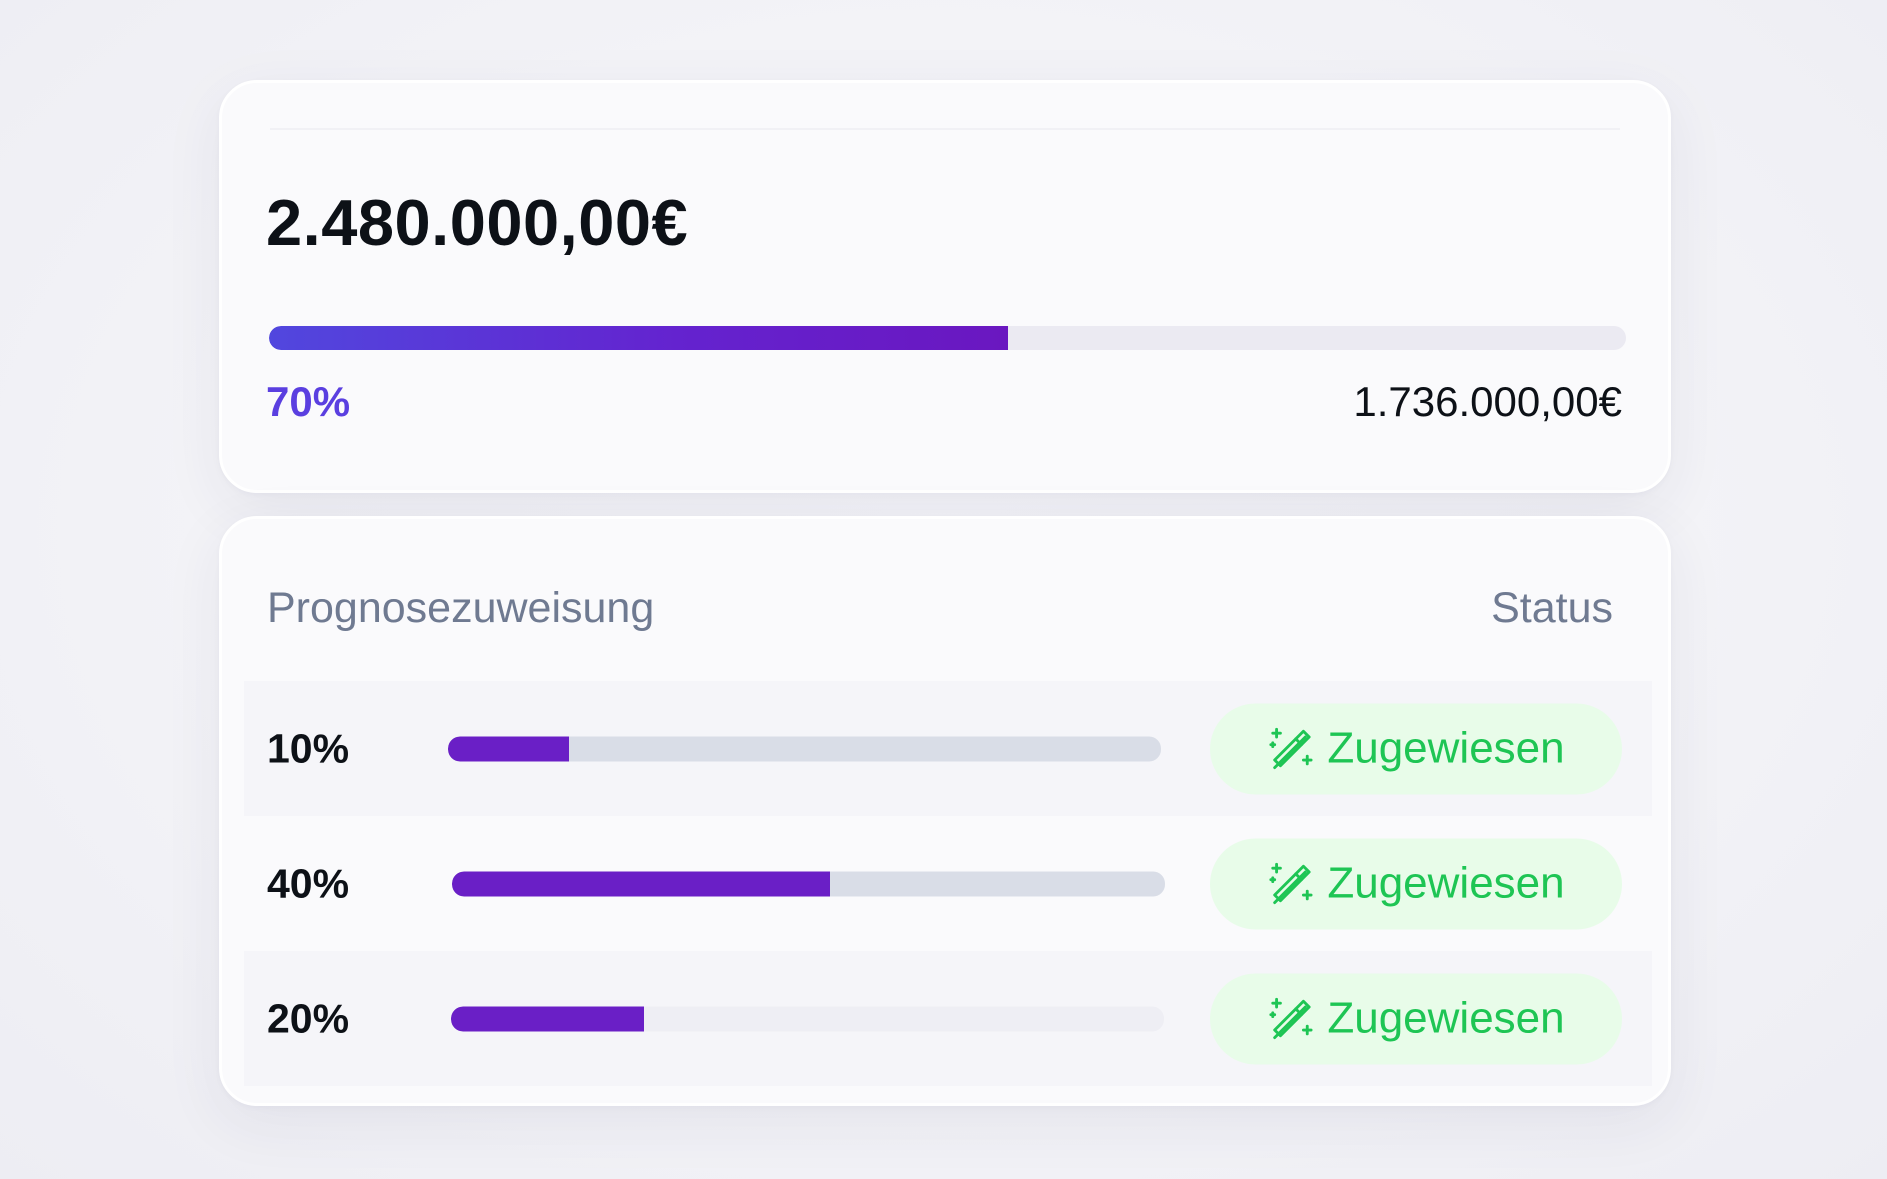 The height and width of the screenshot is (1179, 1887). I want to click on main-progress-bar, so click(947, 338).